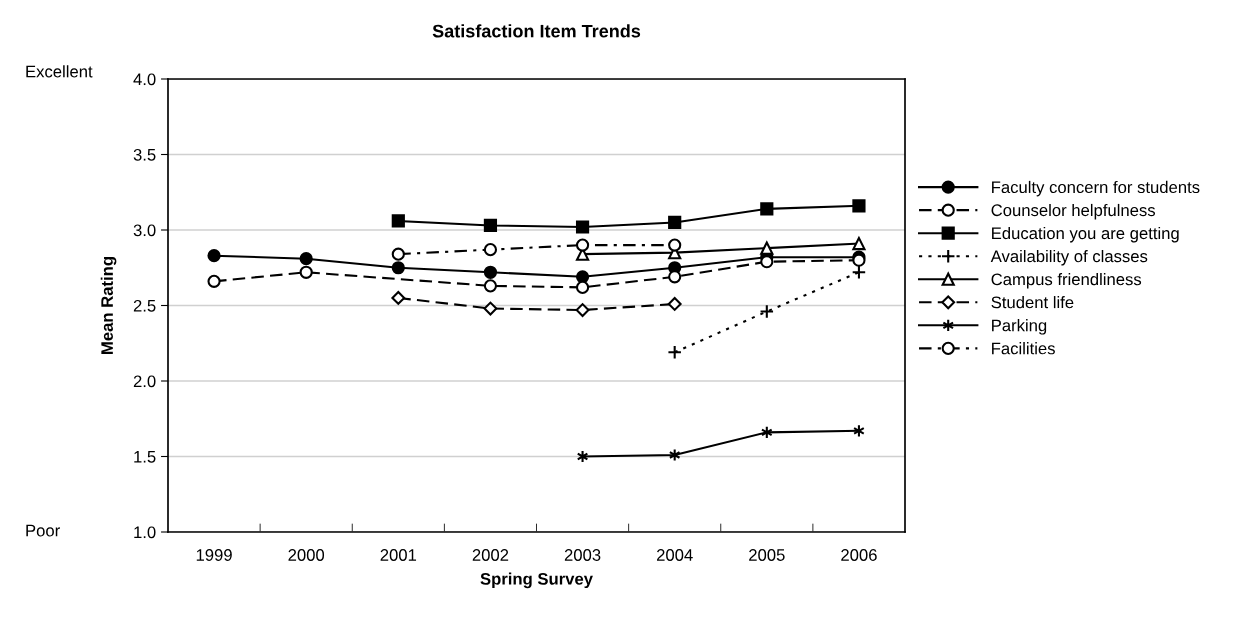  Describe the element at coordinates (1073, 211) in the screenshot. I see `legend-label: Counselor helpfulness` at that location.